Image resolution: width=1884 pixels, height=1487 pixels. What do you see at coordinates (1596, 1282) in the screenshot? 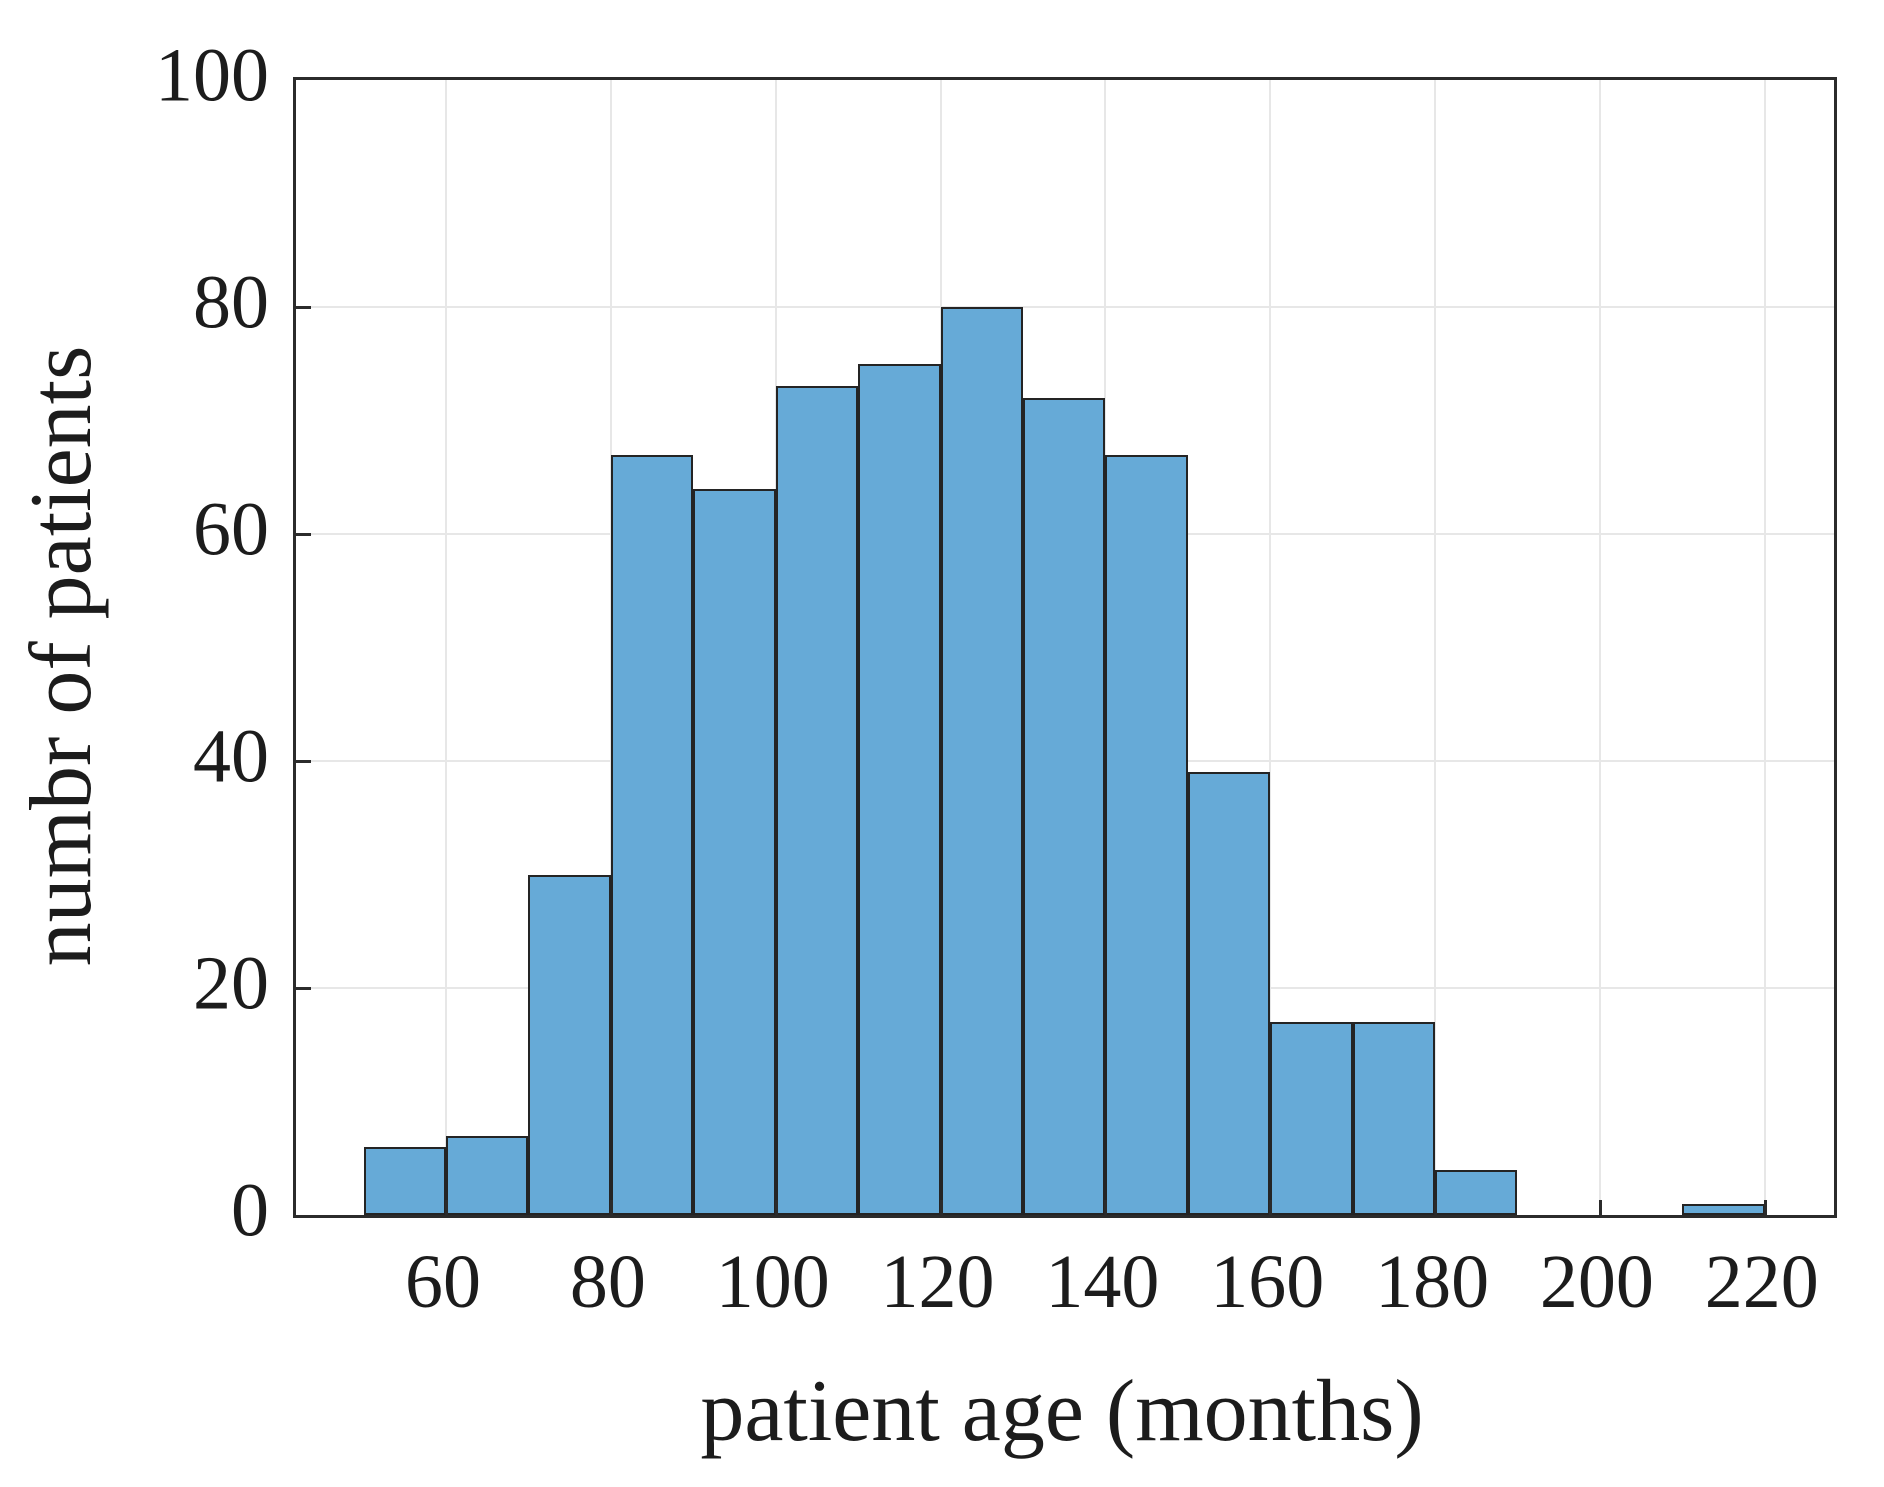
I see `x-tick-label: 200` at bounding box center [1596, 1282].